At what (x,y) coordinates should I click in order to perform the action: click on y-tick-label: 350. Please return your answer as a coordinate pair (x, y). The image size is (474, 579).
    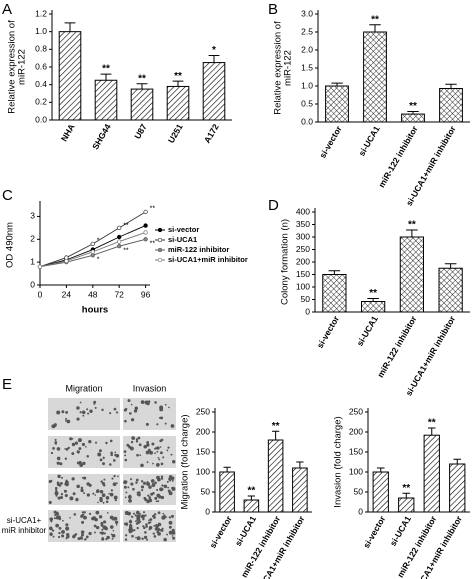
    Looking at the image, I should click on (303, 224).